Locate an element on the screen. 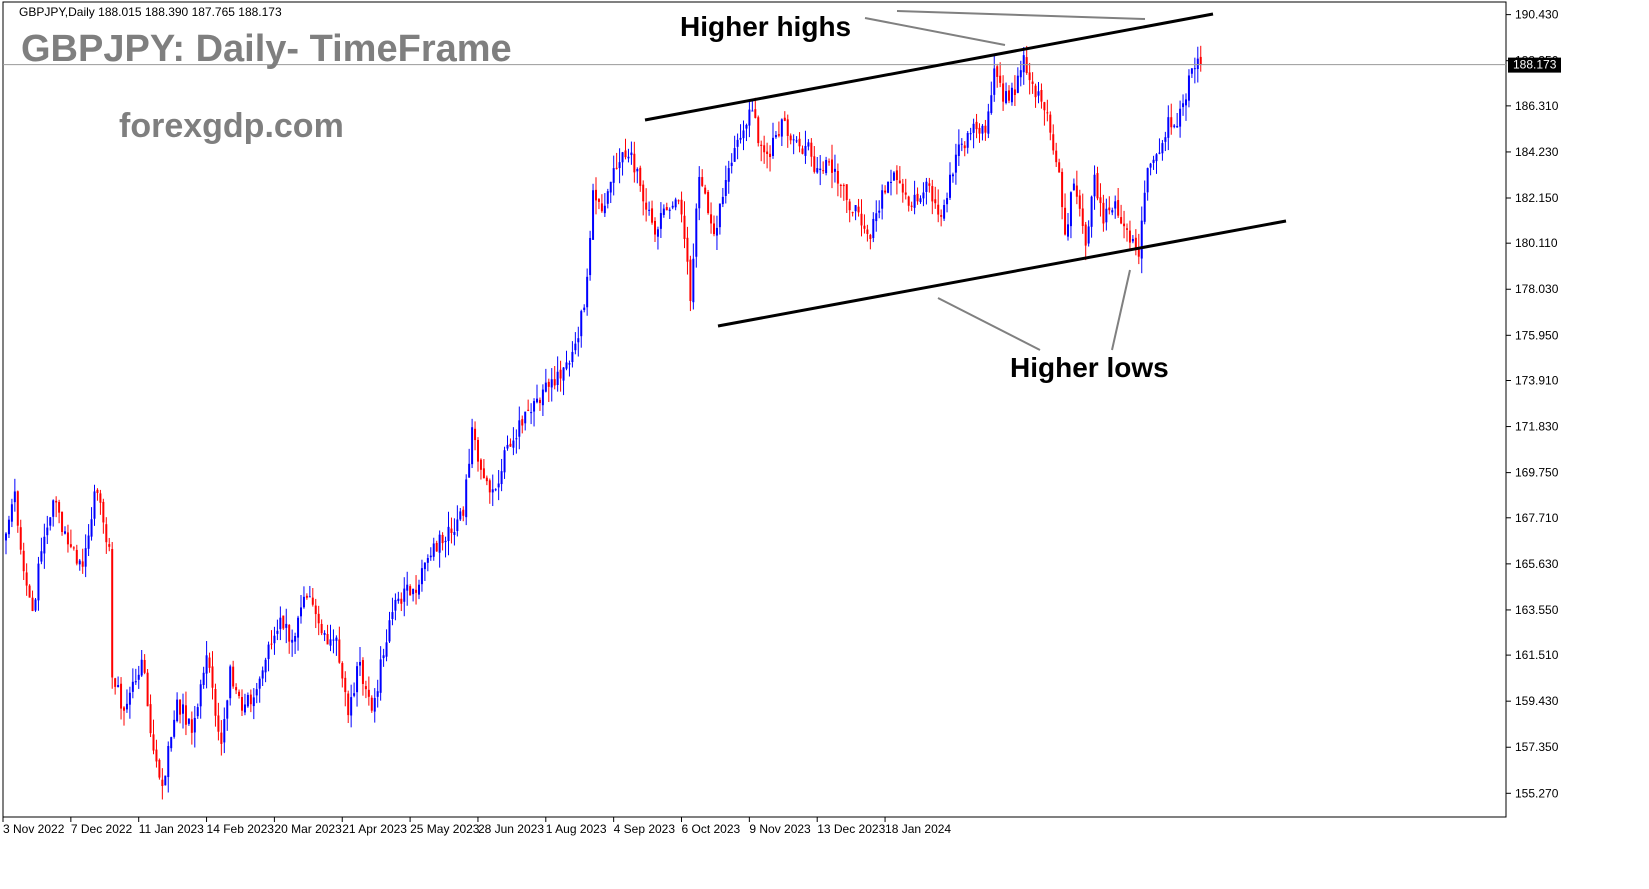 The height and width of the screenshot is (889, 1649). y-tick-label: 184.230 is located at coordinates (1537, 152).